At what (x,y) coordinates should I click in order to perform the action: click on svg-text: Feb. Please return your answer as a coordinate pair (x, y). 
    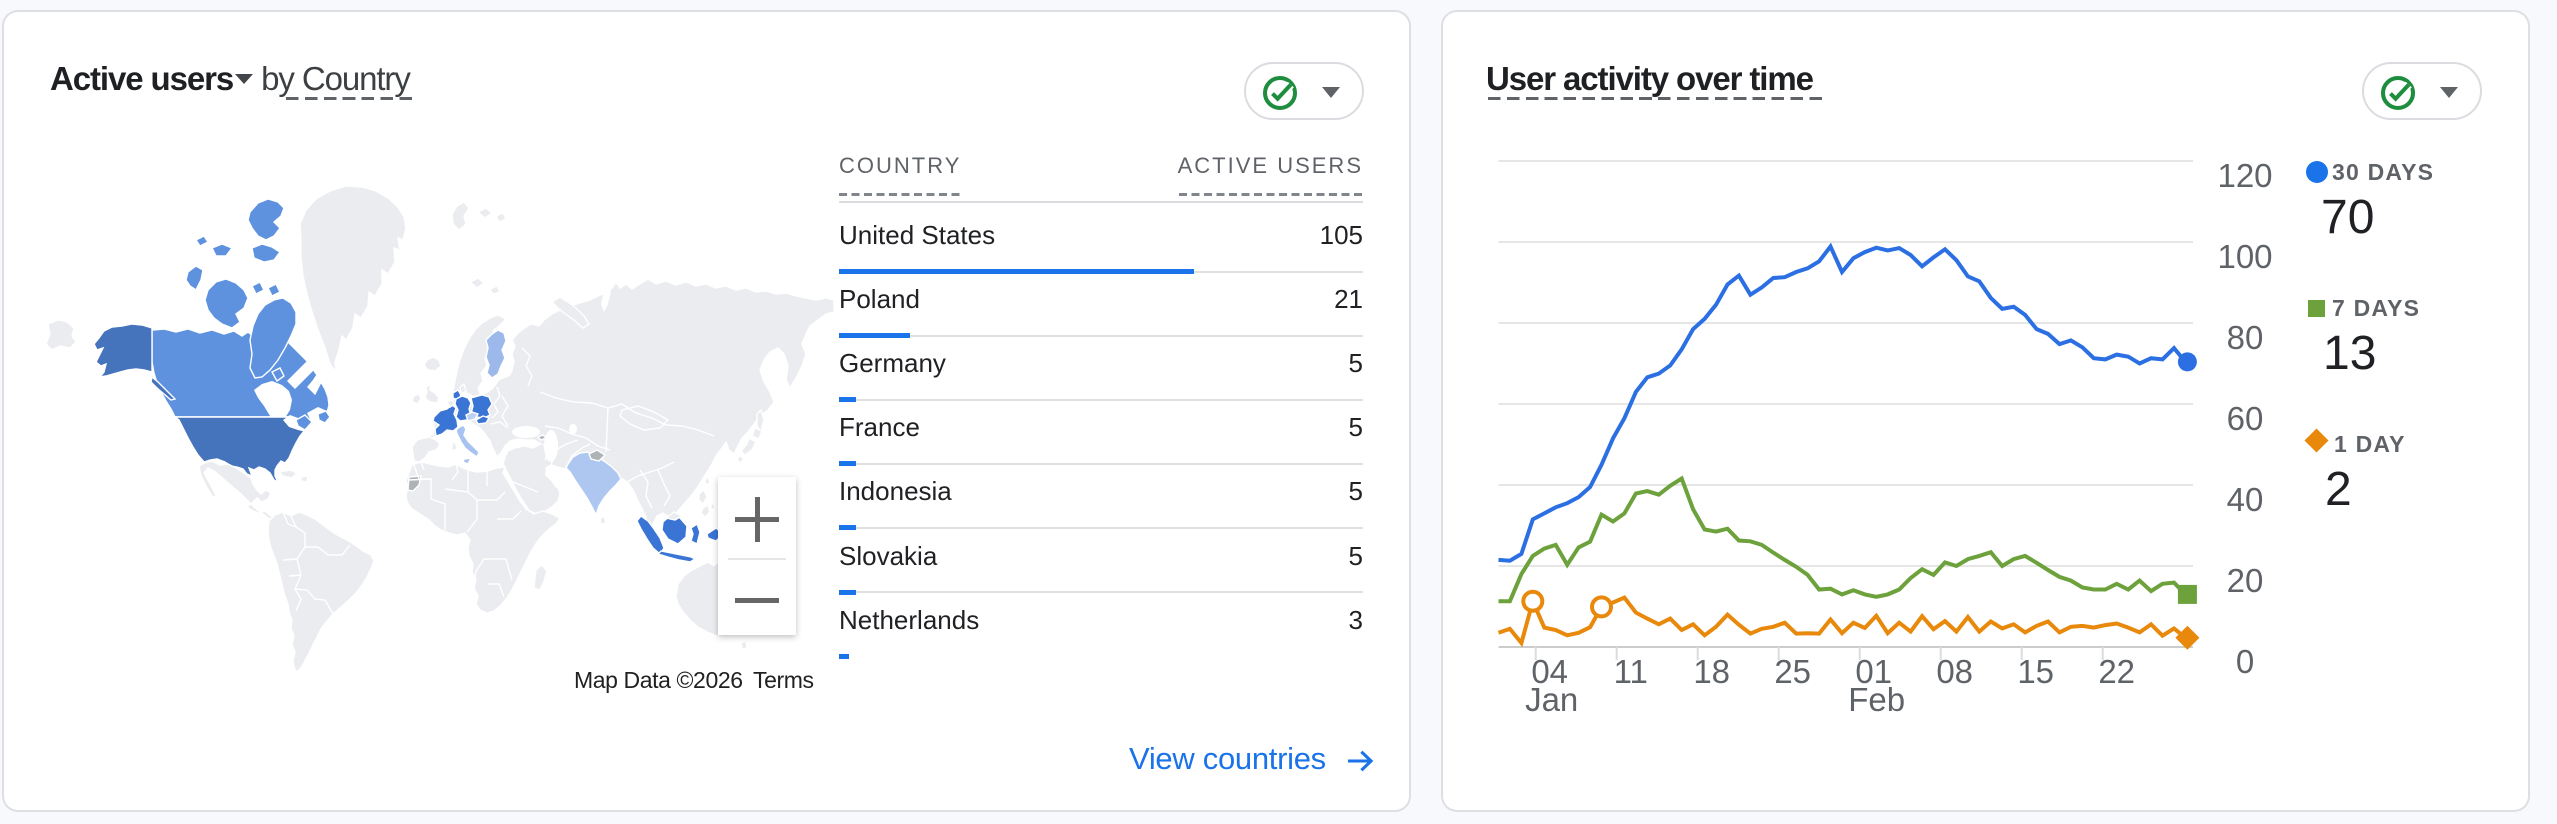
    Looking at the image, I should click on (1876, 699).